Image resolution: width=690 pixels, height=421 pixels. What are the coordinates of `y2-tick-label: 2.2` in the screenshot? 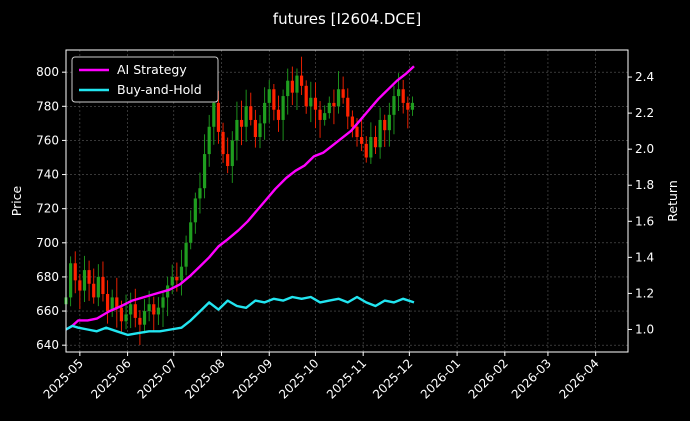 It's located at (644, 113).